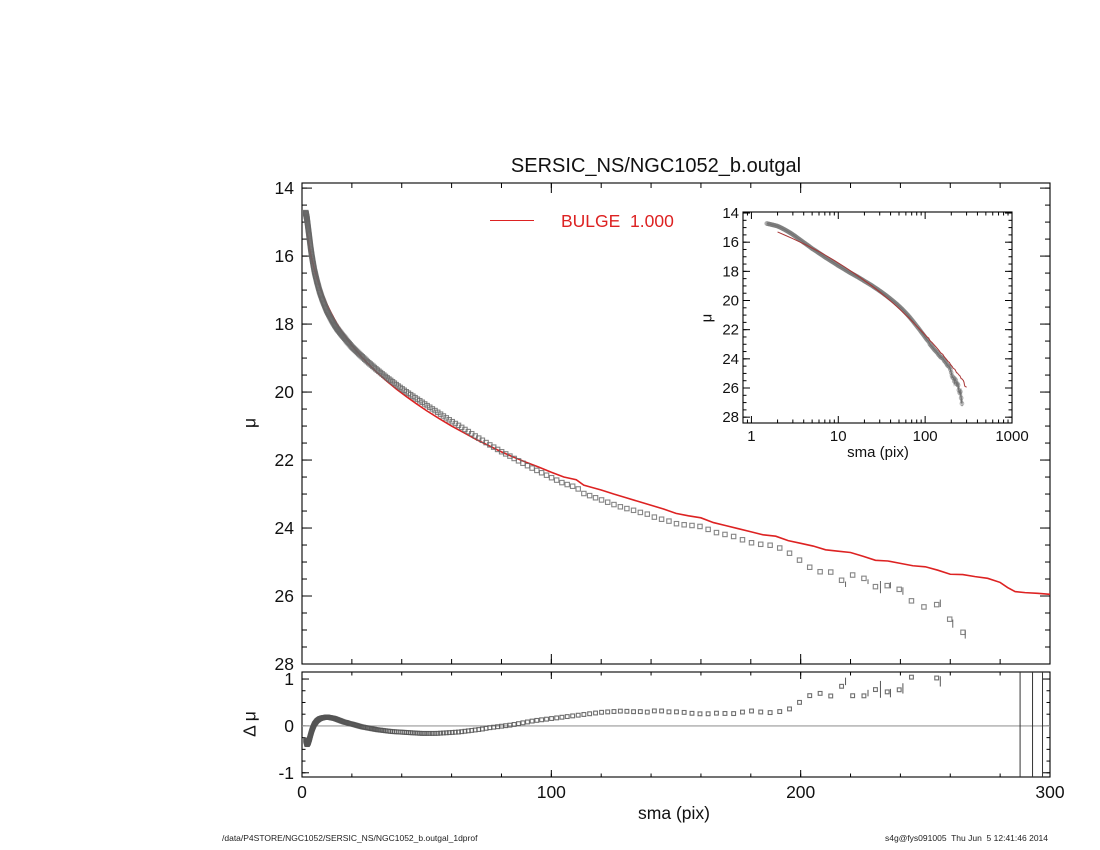 This screenshot has height=850, width=1100. I want to click on inset-x-axis-label: sma (pix), so click(878, 452).